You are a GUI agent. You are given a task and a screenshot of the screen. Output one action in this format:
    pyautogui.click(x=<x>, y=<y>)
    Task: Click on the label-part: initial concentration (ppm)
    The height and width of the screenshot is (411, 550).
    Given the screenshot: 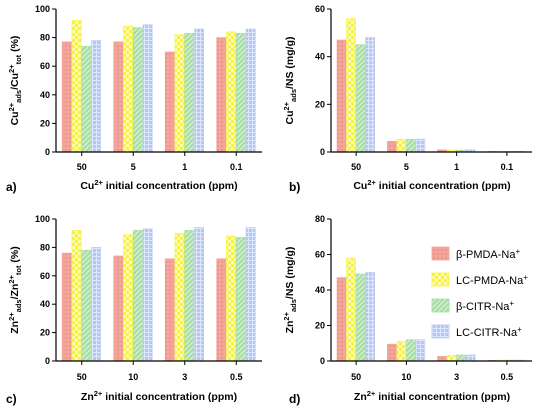 What is the action you would take?
    pyautogui.click(x=170, y=186)
    